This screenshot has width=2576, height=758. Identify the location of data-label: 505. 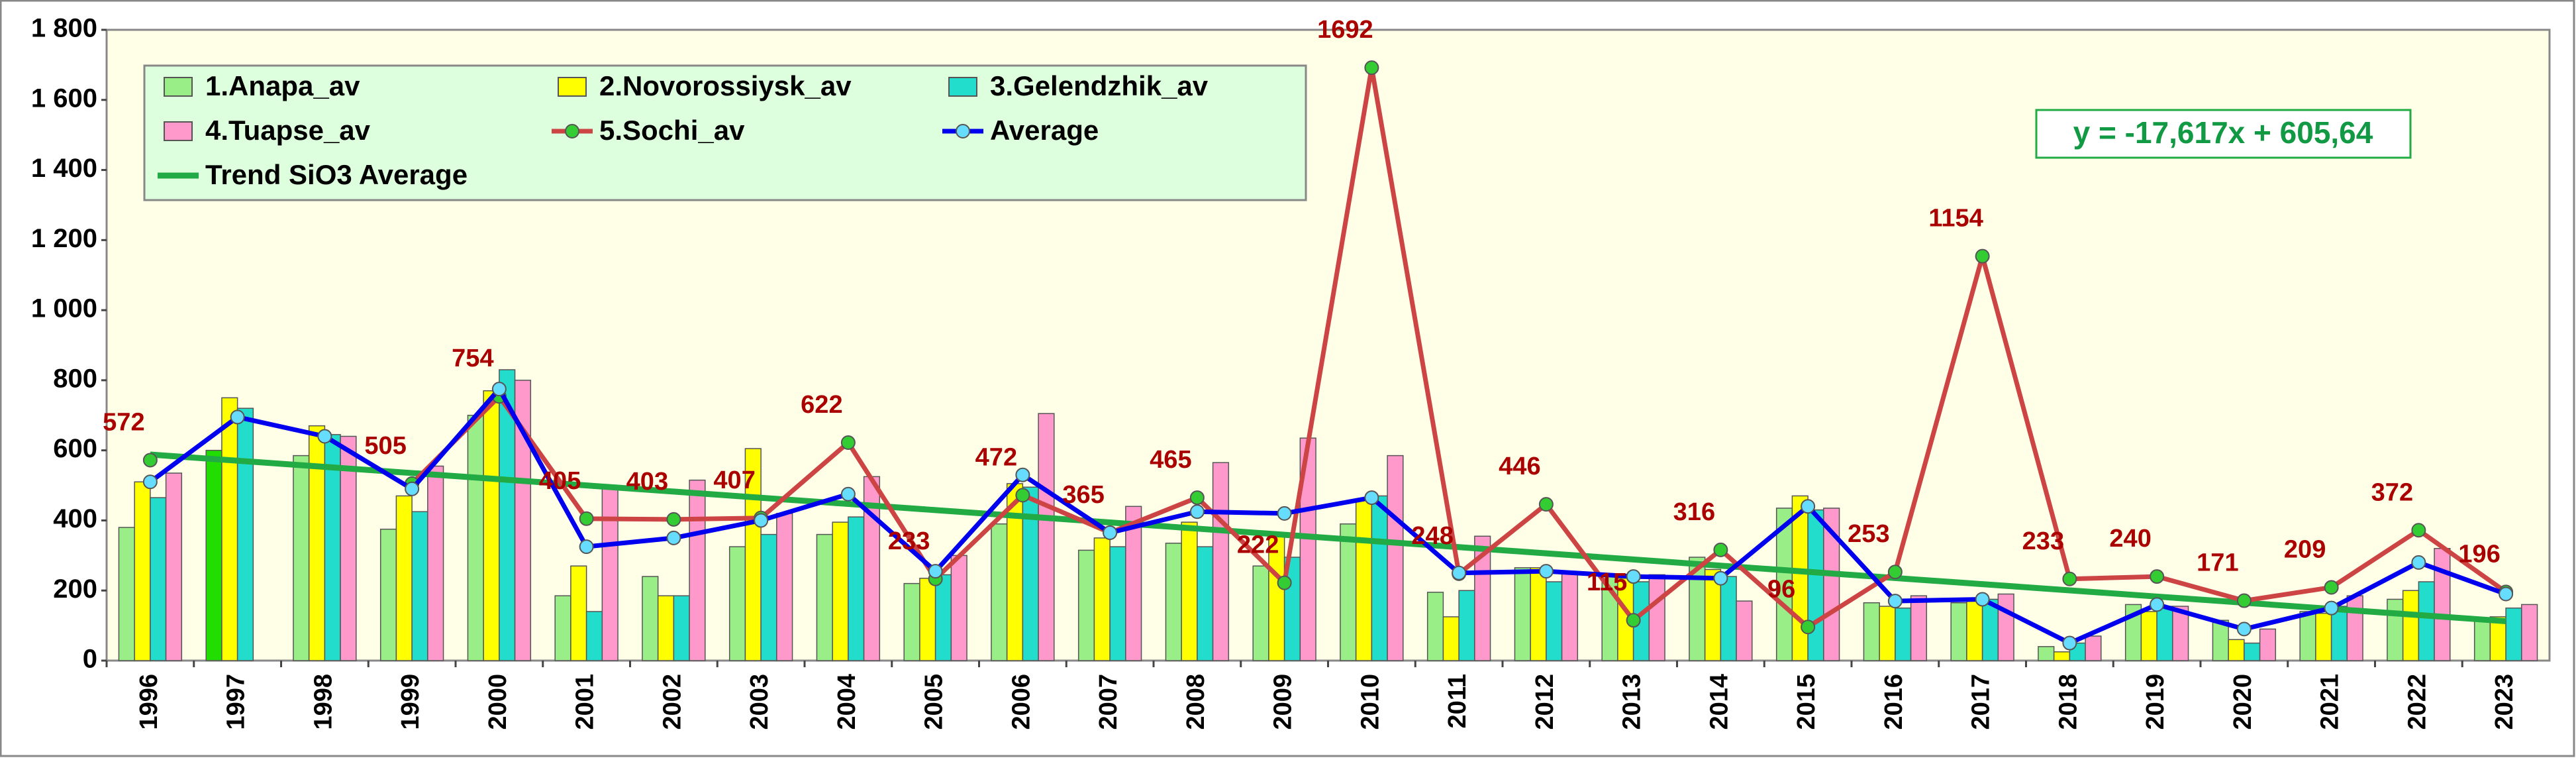
(385, 446).